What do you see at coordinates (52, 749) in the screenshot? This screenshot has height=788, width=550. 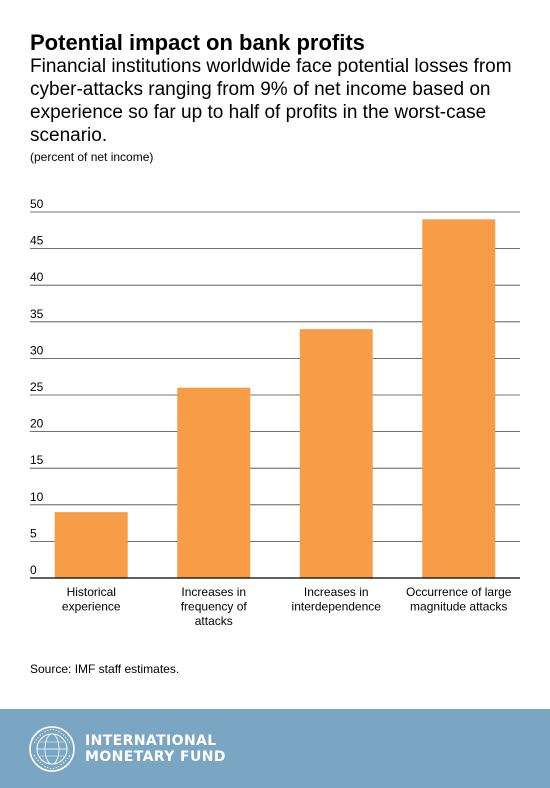 I see `imf-seal-icon` at bounding box center [52, 749].